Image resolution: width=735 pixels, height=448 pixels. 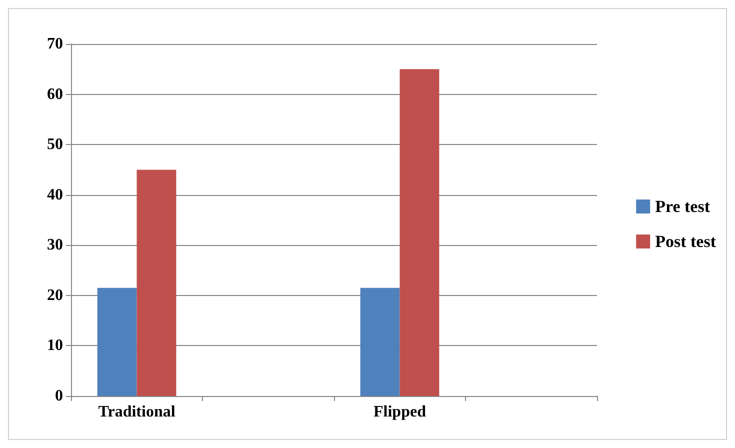 What do you see at coordinates (55, 44) in the screenshot?
I see `y-tick-label: 70` at bounding box center [55, 44].